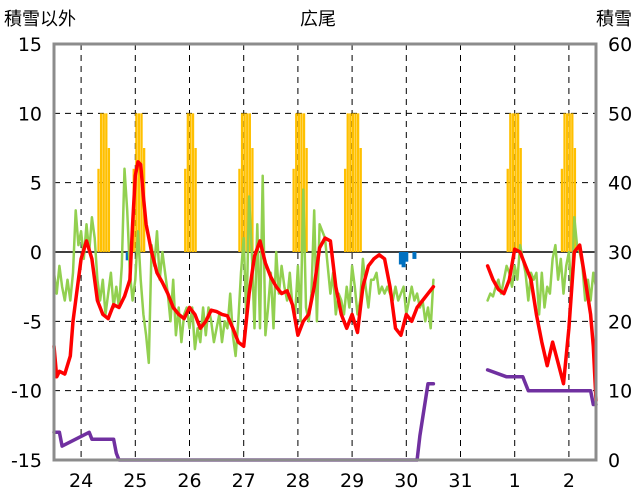 The width and height of the screenshot is (636, 501). Describe the element at coordinates (614, 19) in the screenshot. I see `right-axis-label: 積雪` at that location.